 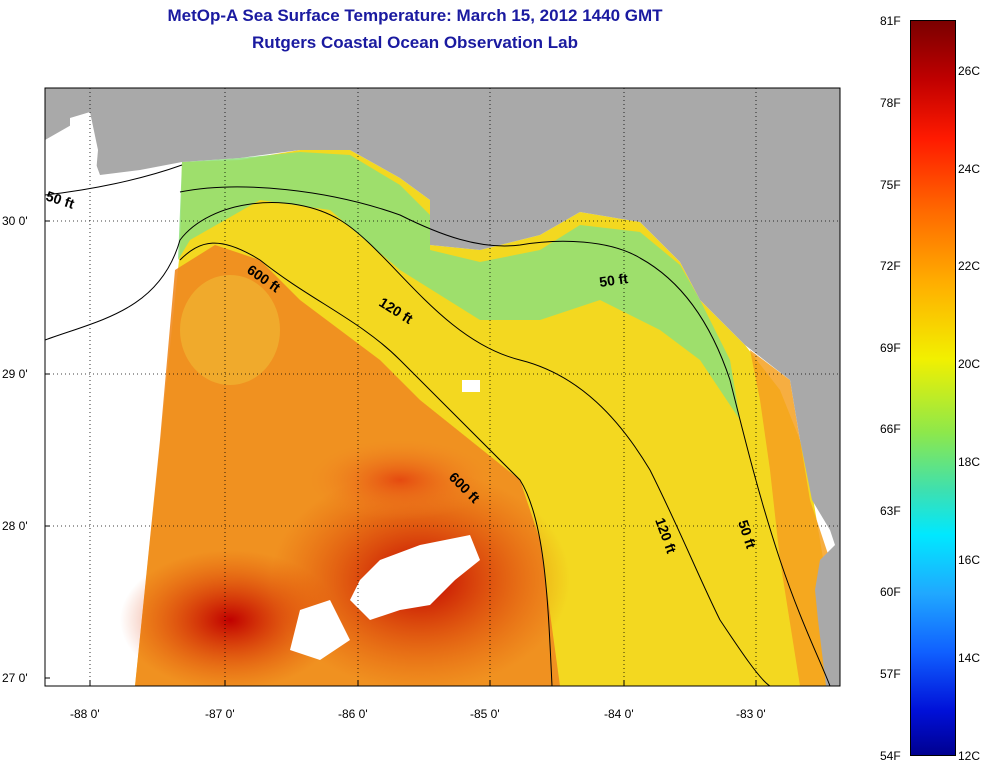 I want to click on colorbar-f-label: 75F, so click(x=890, y=185).